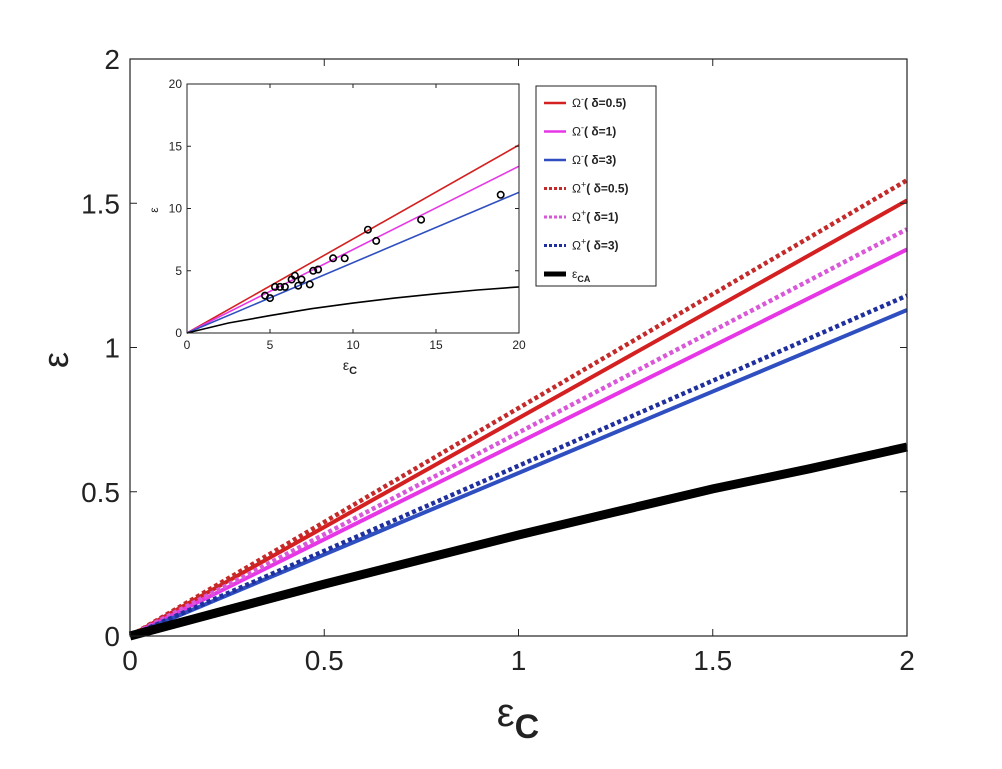 The height and width of the screenshot is (769, 1002). I want to click on legend-frame, so click(596, 186).